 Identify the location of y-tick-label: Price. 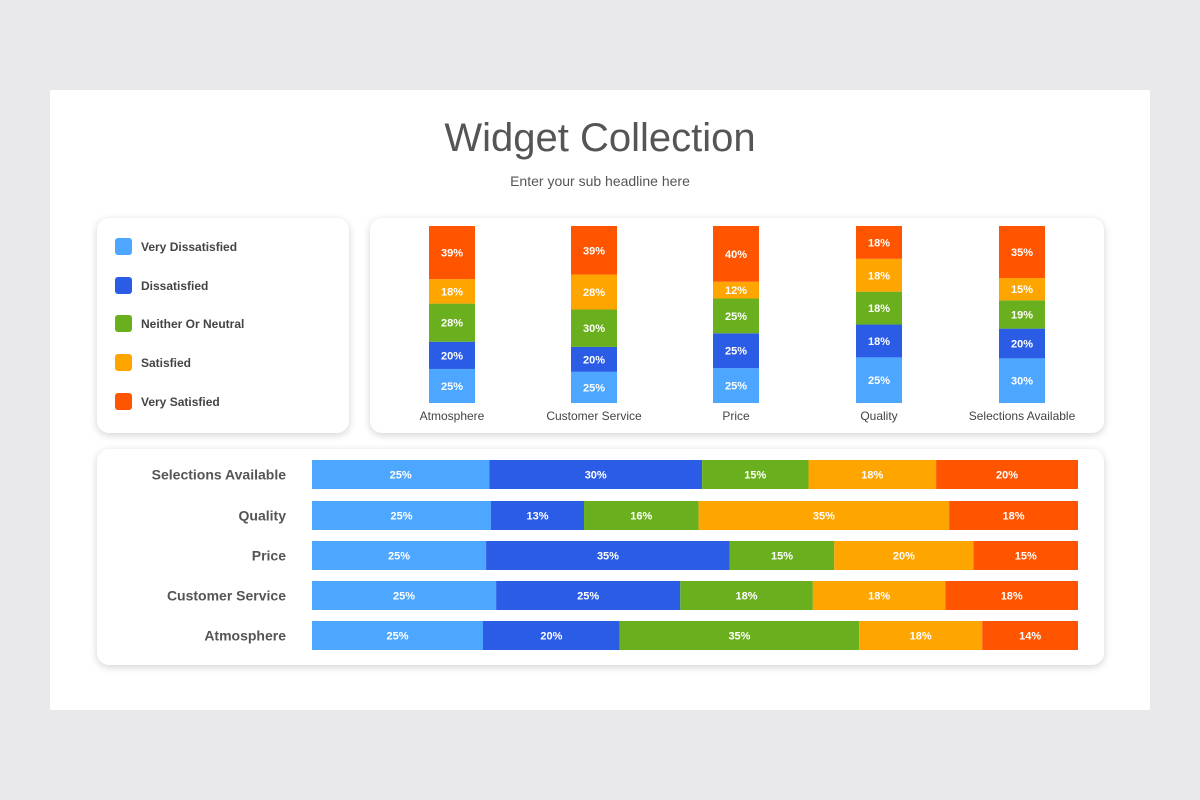
(269, 556).